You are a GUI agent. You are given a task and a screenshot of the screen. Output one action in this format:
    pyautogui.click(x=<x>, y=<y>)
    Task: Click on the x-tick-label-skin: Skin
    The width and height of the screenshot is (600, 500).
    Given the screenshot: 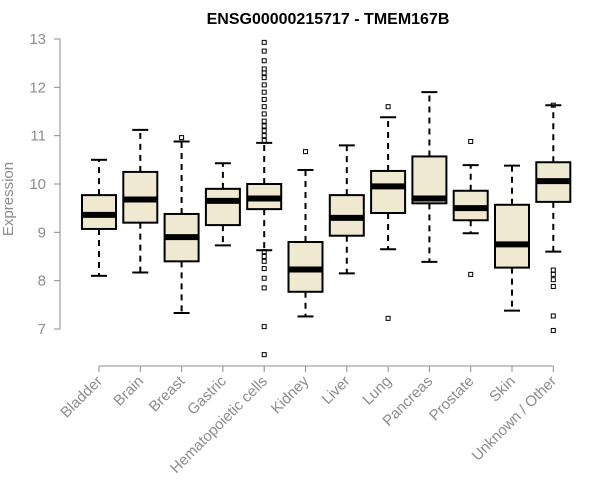 What is the action you would take?
    pyautogui.click(x=502, y=389)
    